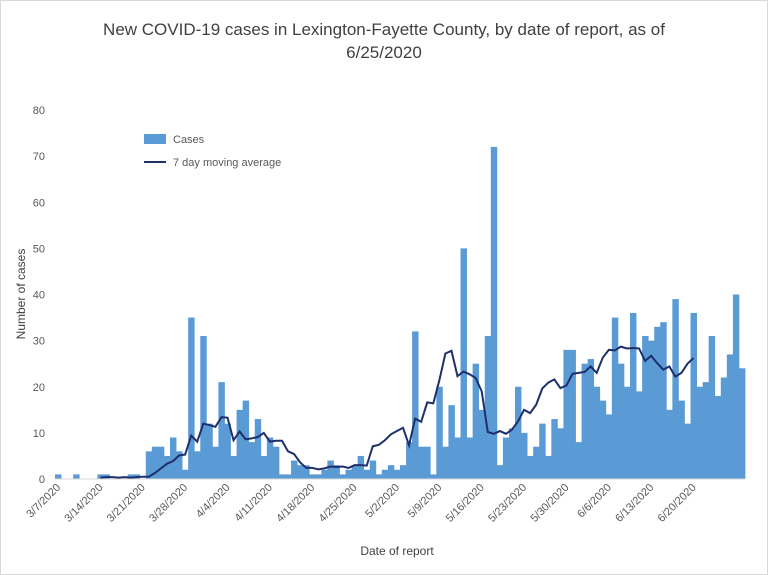  What do you see at coordinates (168, 503) in the screenshot?
I see `x-tick-label: 3/28/2020` at bounding box center [168, 503].